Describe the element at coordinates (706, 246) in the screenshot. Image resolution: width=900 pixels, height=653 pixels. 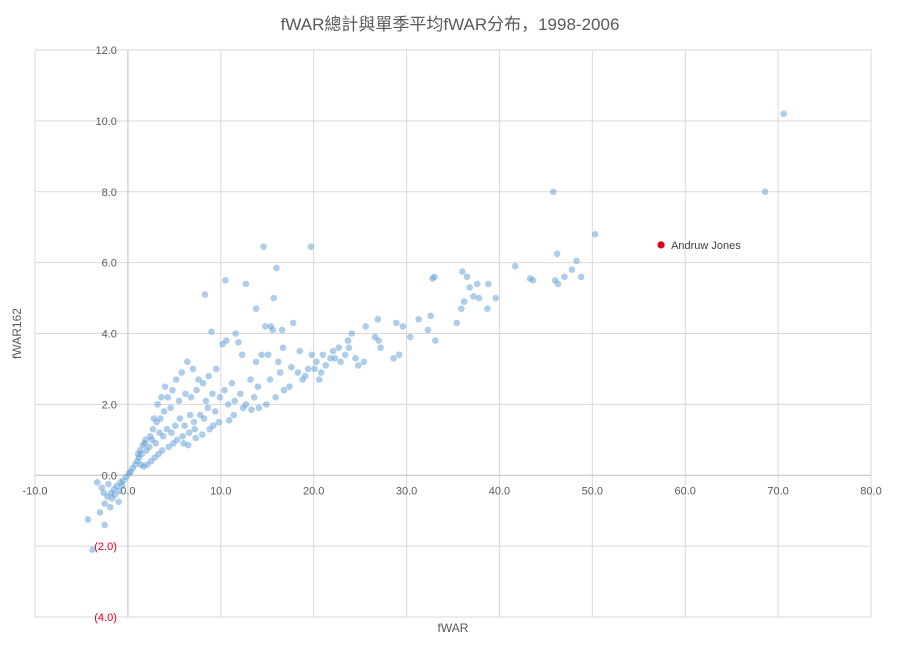
I see `point-annotation: Andruw Jones` at that location.